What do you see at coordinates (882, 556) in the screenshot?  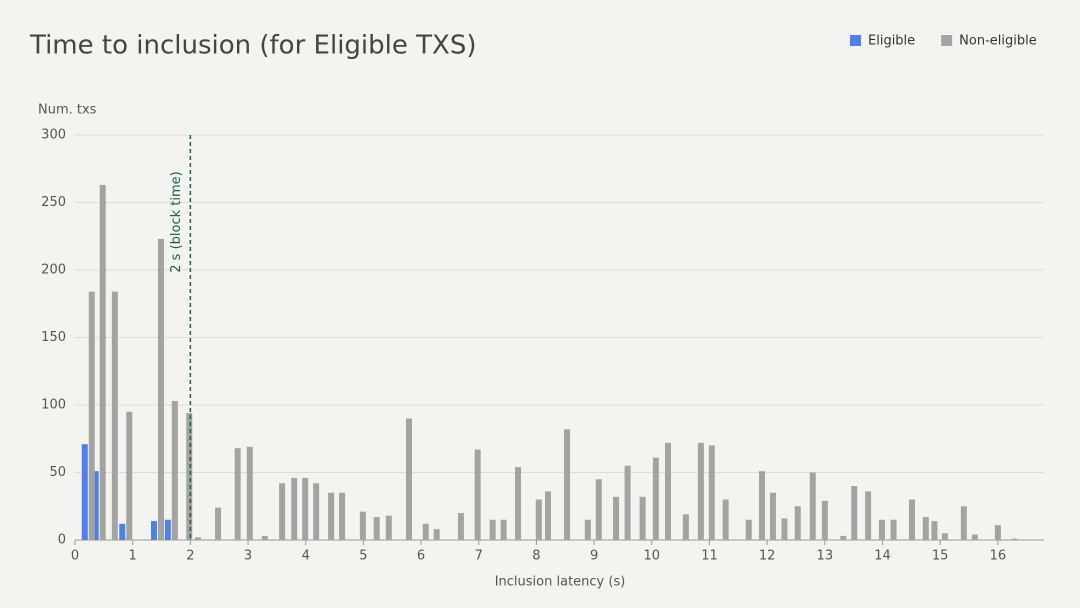 I see `x-tick-label: 14` at bounding box center [882, 556].